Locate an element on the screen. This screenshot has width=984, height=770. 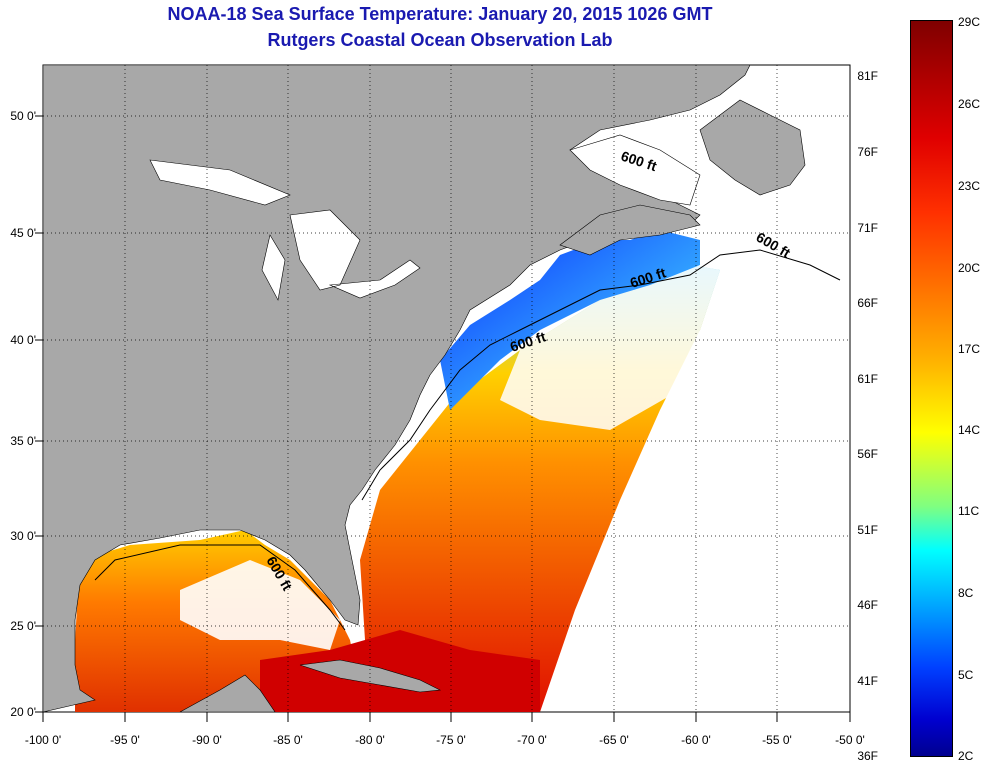
colorbar-f-label: 71F is located at coordinates (867, 228).